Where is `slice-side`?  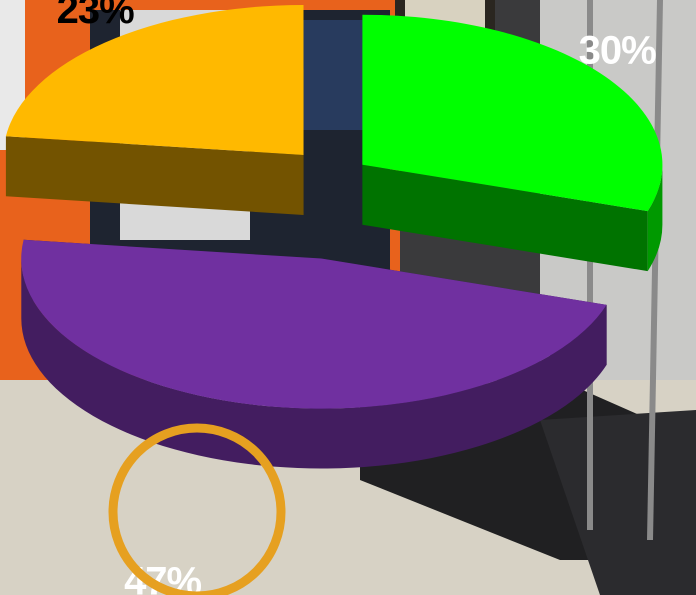
slice-side is located at coordinates (655, 218).